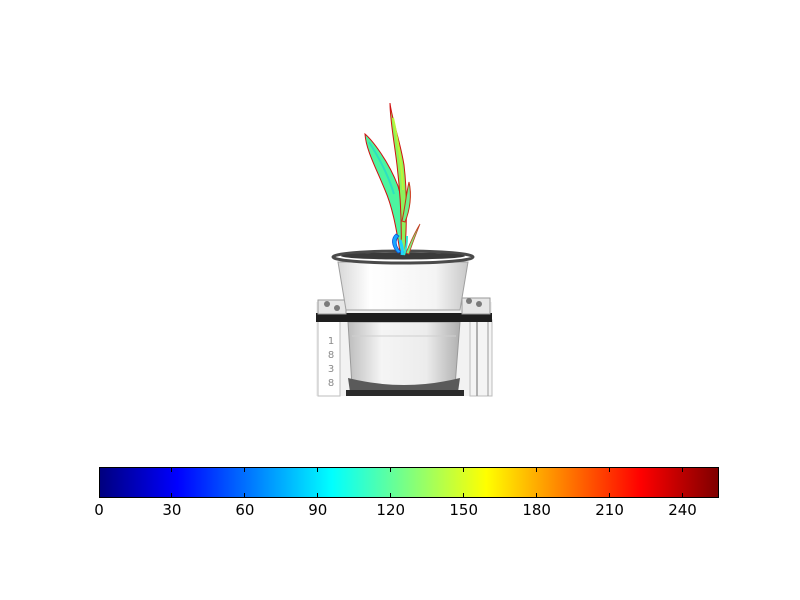  What do you see at coordinates (409, 482) in the screenshot?
I see `colorbar` at bounding box center [409, 482].